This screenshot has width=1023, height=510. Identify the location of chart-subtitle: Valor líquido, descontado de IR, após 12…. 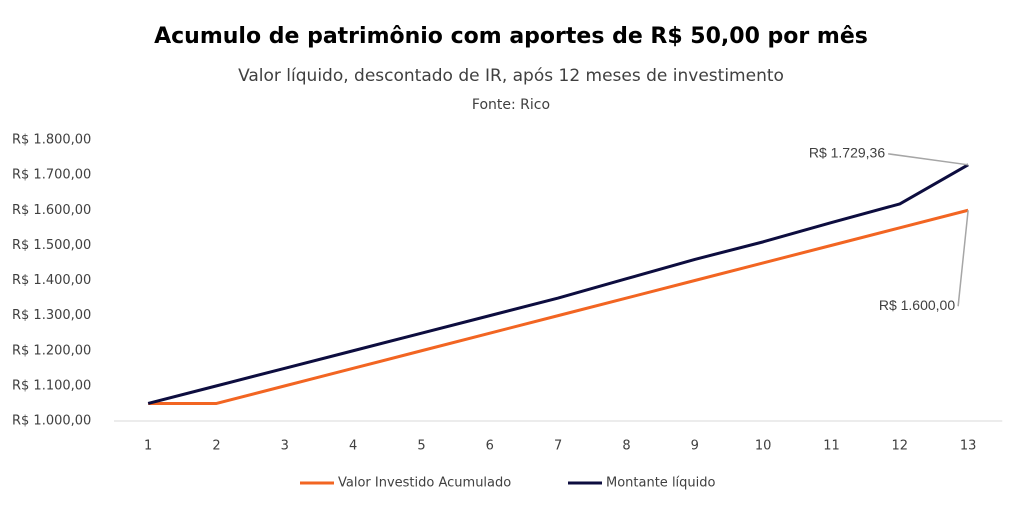
(511, 76).